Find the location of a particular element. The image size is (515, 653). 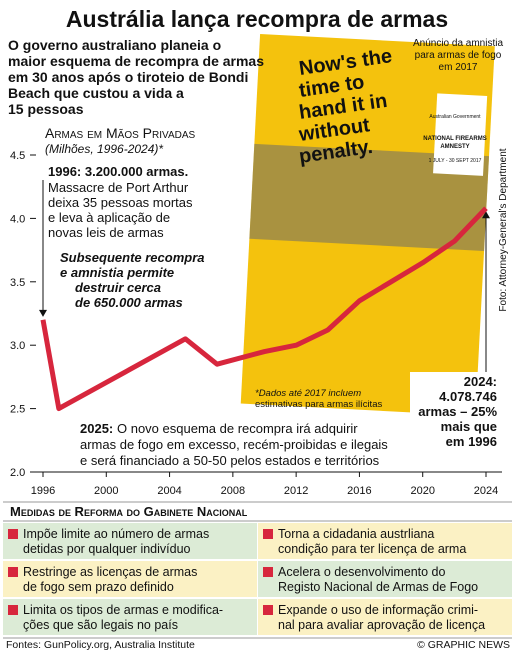

title: Austrália lança recompra de armas is located at coordinates (257, 19).